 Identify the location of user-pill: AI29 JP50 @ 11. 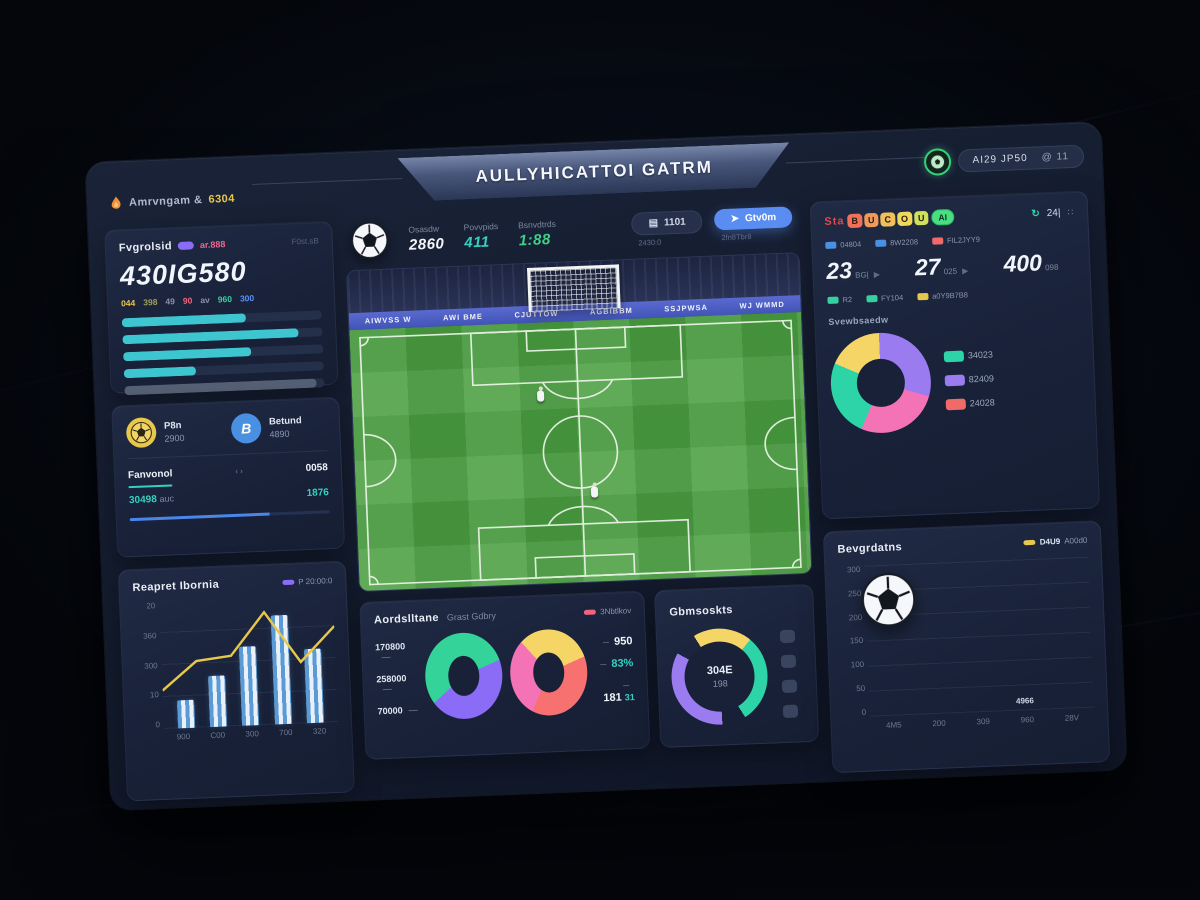
(1021, 158).